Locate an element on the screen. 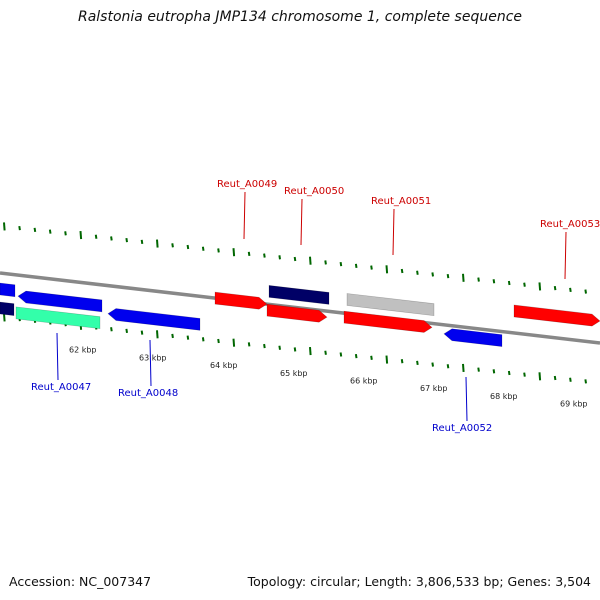  chromosome-backbone is located at coordinates (300, 308).